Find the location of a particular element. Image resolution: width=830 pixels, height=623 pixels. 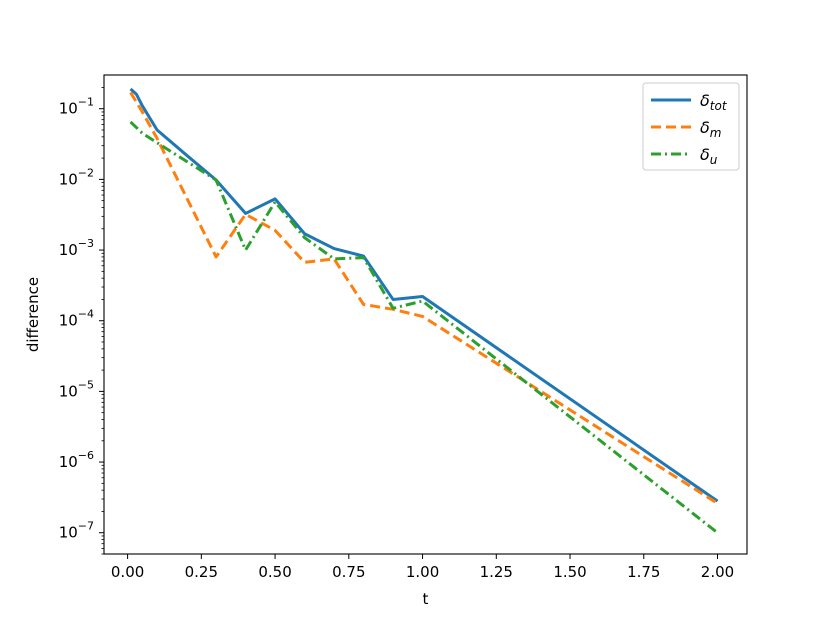

y-tick-exponent: −4 is located at coordinates (86, 314).